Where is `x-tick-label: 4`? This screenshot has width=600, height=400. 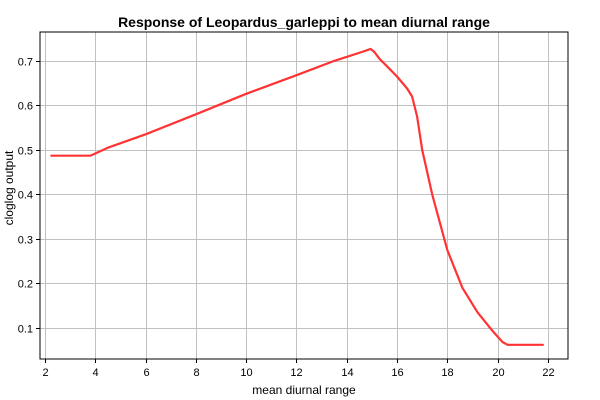
x-tick-label: 4 is located at coordinates (95, 373).